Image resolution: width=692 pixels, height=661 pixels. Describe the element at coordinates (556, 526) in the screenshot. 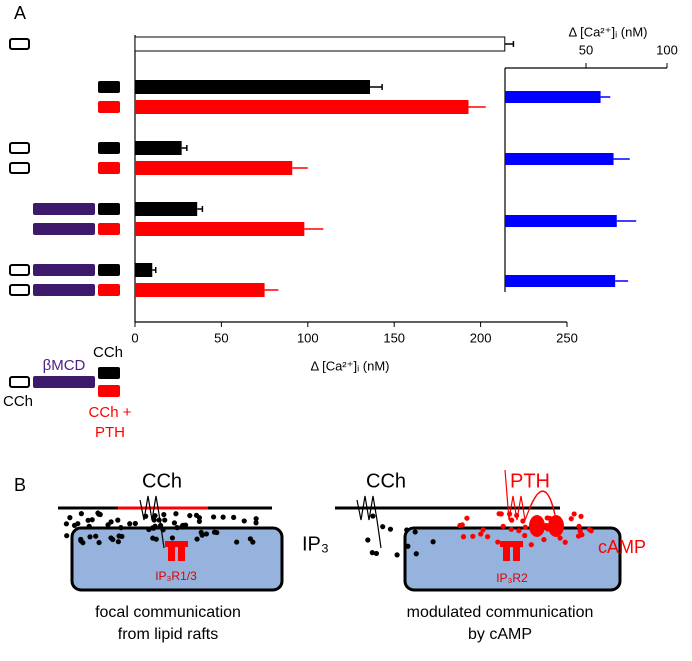

I see `enzyme` at that location.